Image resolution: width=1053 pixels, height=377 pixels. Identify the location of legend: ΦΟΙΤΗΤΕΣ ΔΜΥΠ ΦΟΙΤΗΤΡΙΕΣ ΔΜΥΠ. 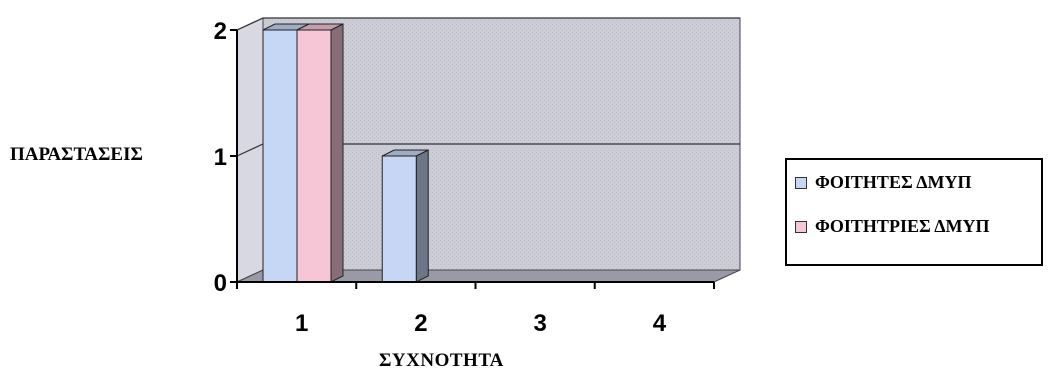
(914, 212).